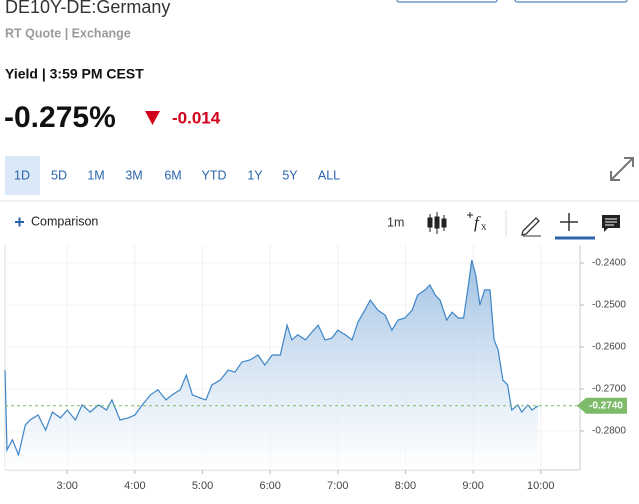  Describe the element at coordinates (606, 405) in the screenshot. I see `last-value-label: -0.2740` at that location.